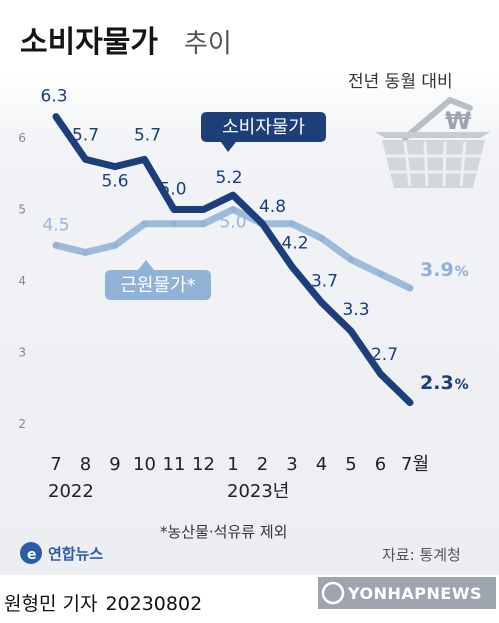 The width and height of the screenshot is (499, 623). Describe the element at coordinates (22, 353) in the screenshot. I see `y-tick-label: 3` at that location.